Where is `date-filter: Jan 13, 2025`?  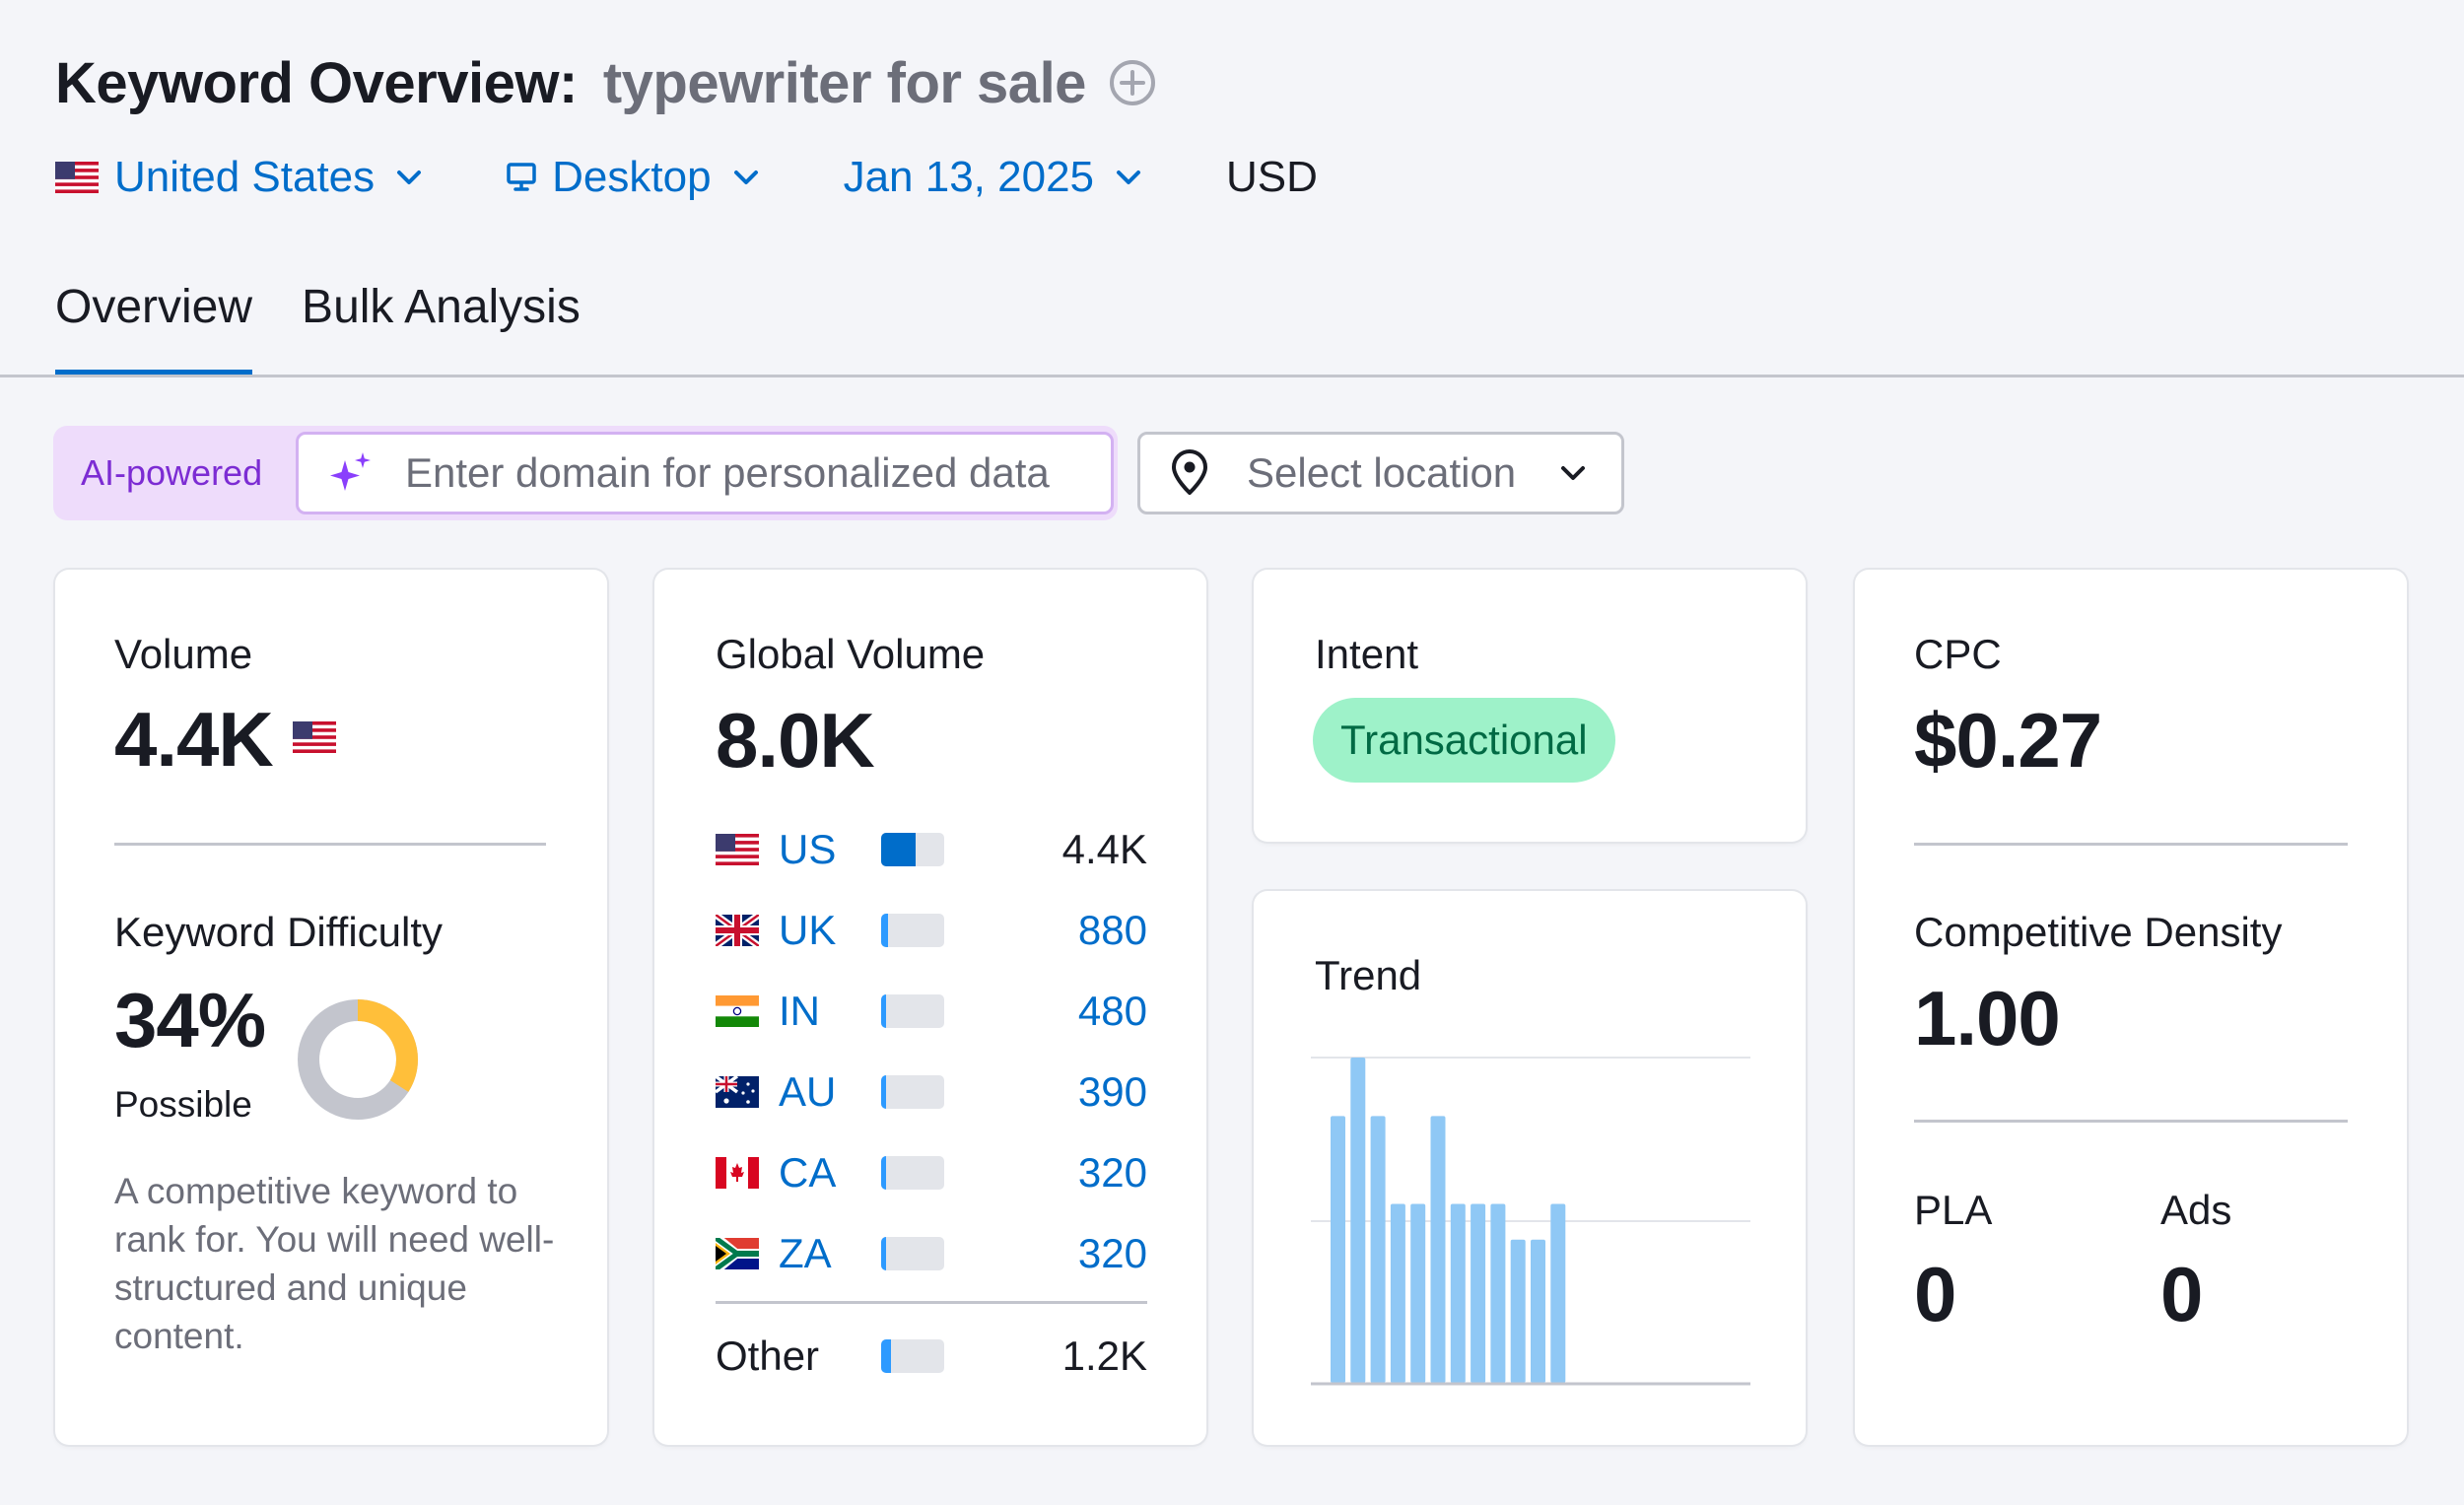
date-filter: Jan 13, 2025 is located at coordinates (993, 177).